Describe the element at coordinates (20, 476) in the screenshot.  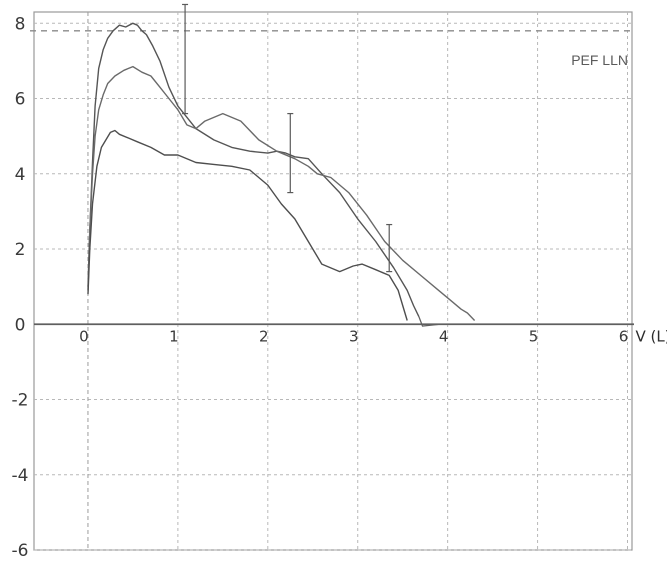
I see `y-tick-label: -4` at that location.